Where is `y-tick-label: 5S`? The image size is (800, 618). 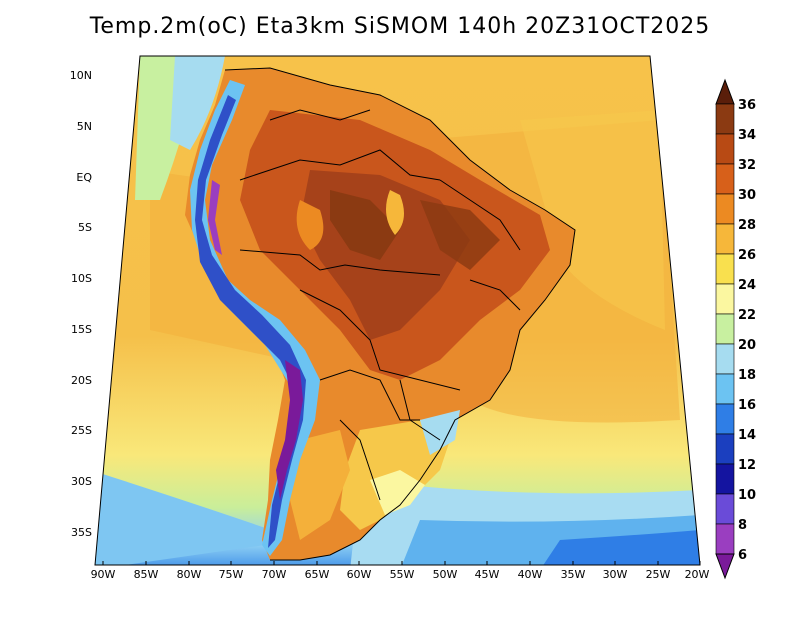 y-tick-label: 5S is located at coordinates (85, 227).